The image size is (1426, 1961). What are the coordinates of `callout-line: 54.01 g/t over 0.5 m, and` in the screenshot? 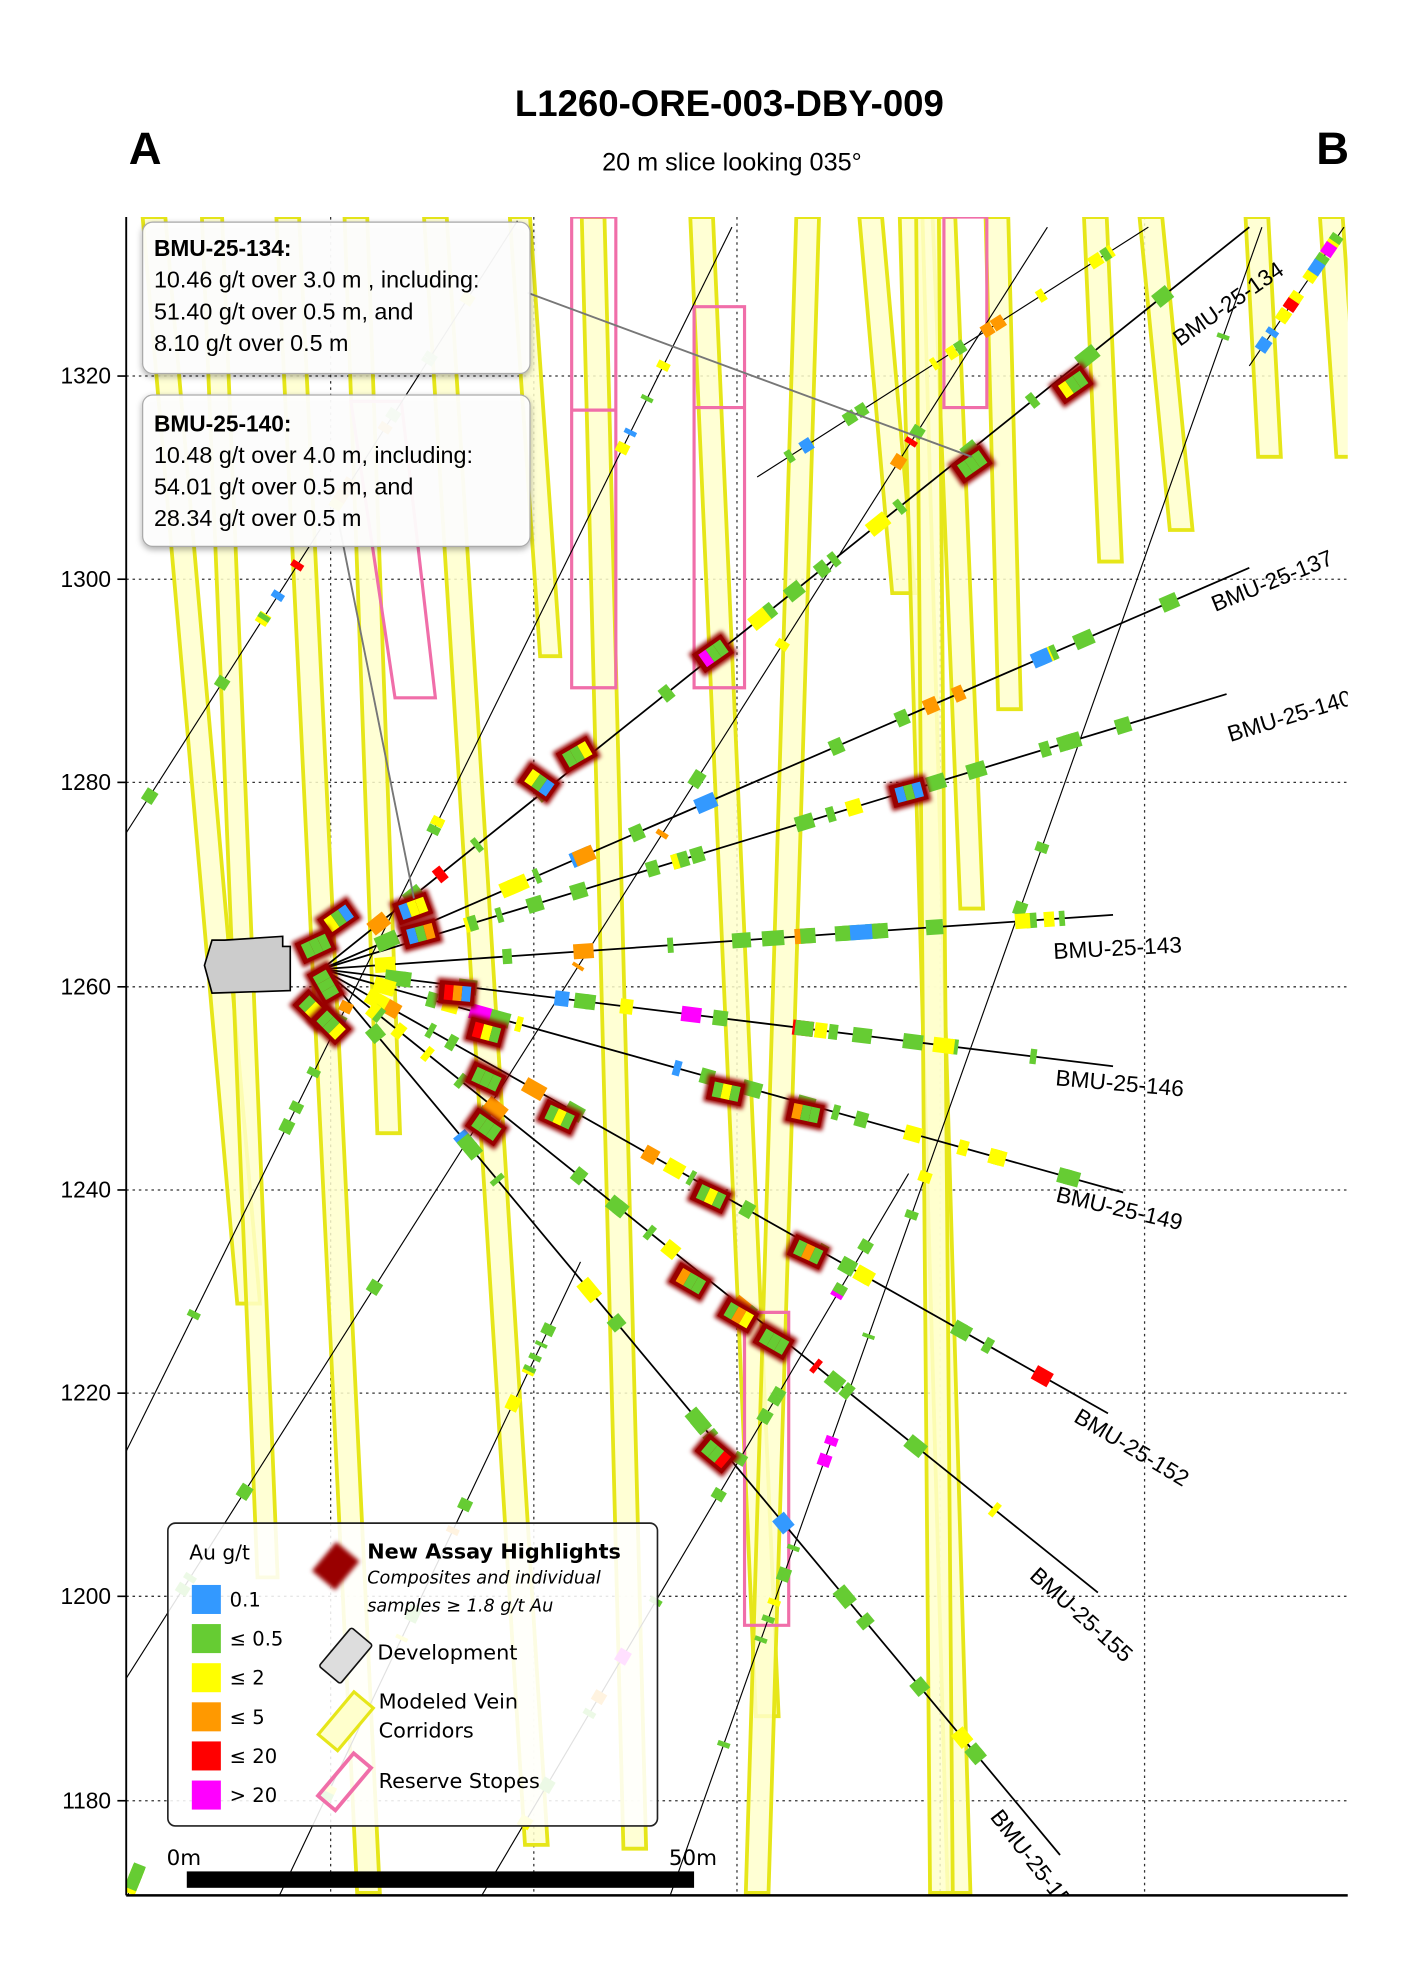 It's located at (283, 487).